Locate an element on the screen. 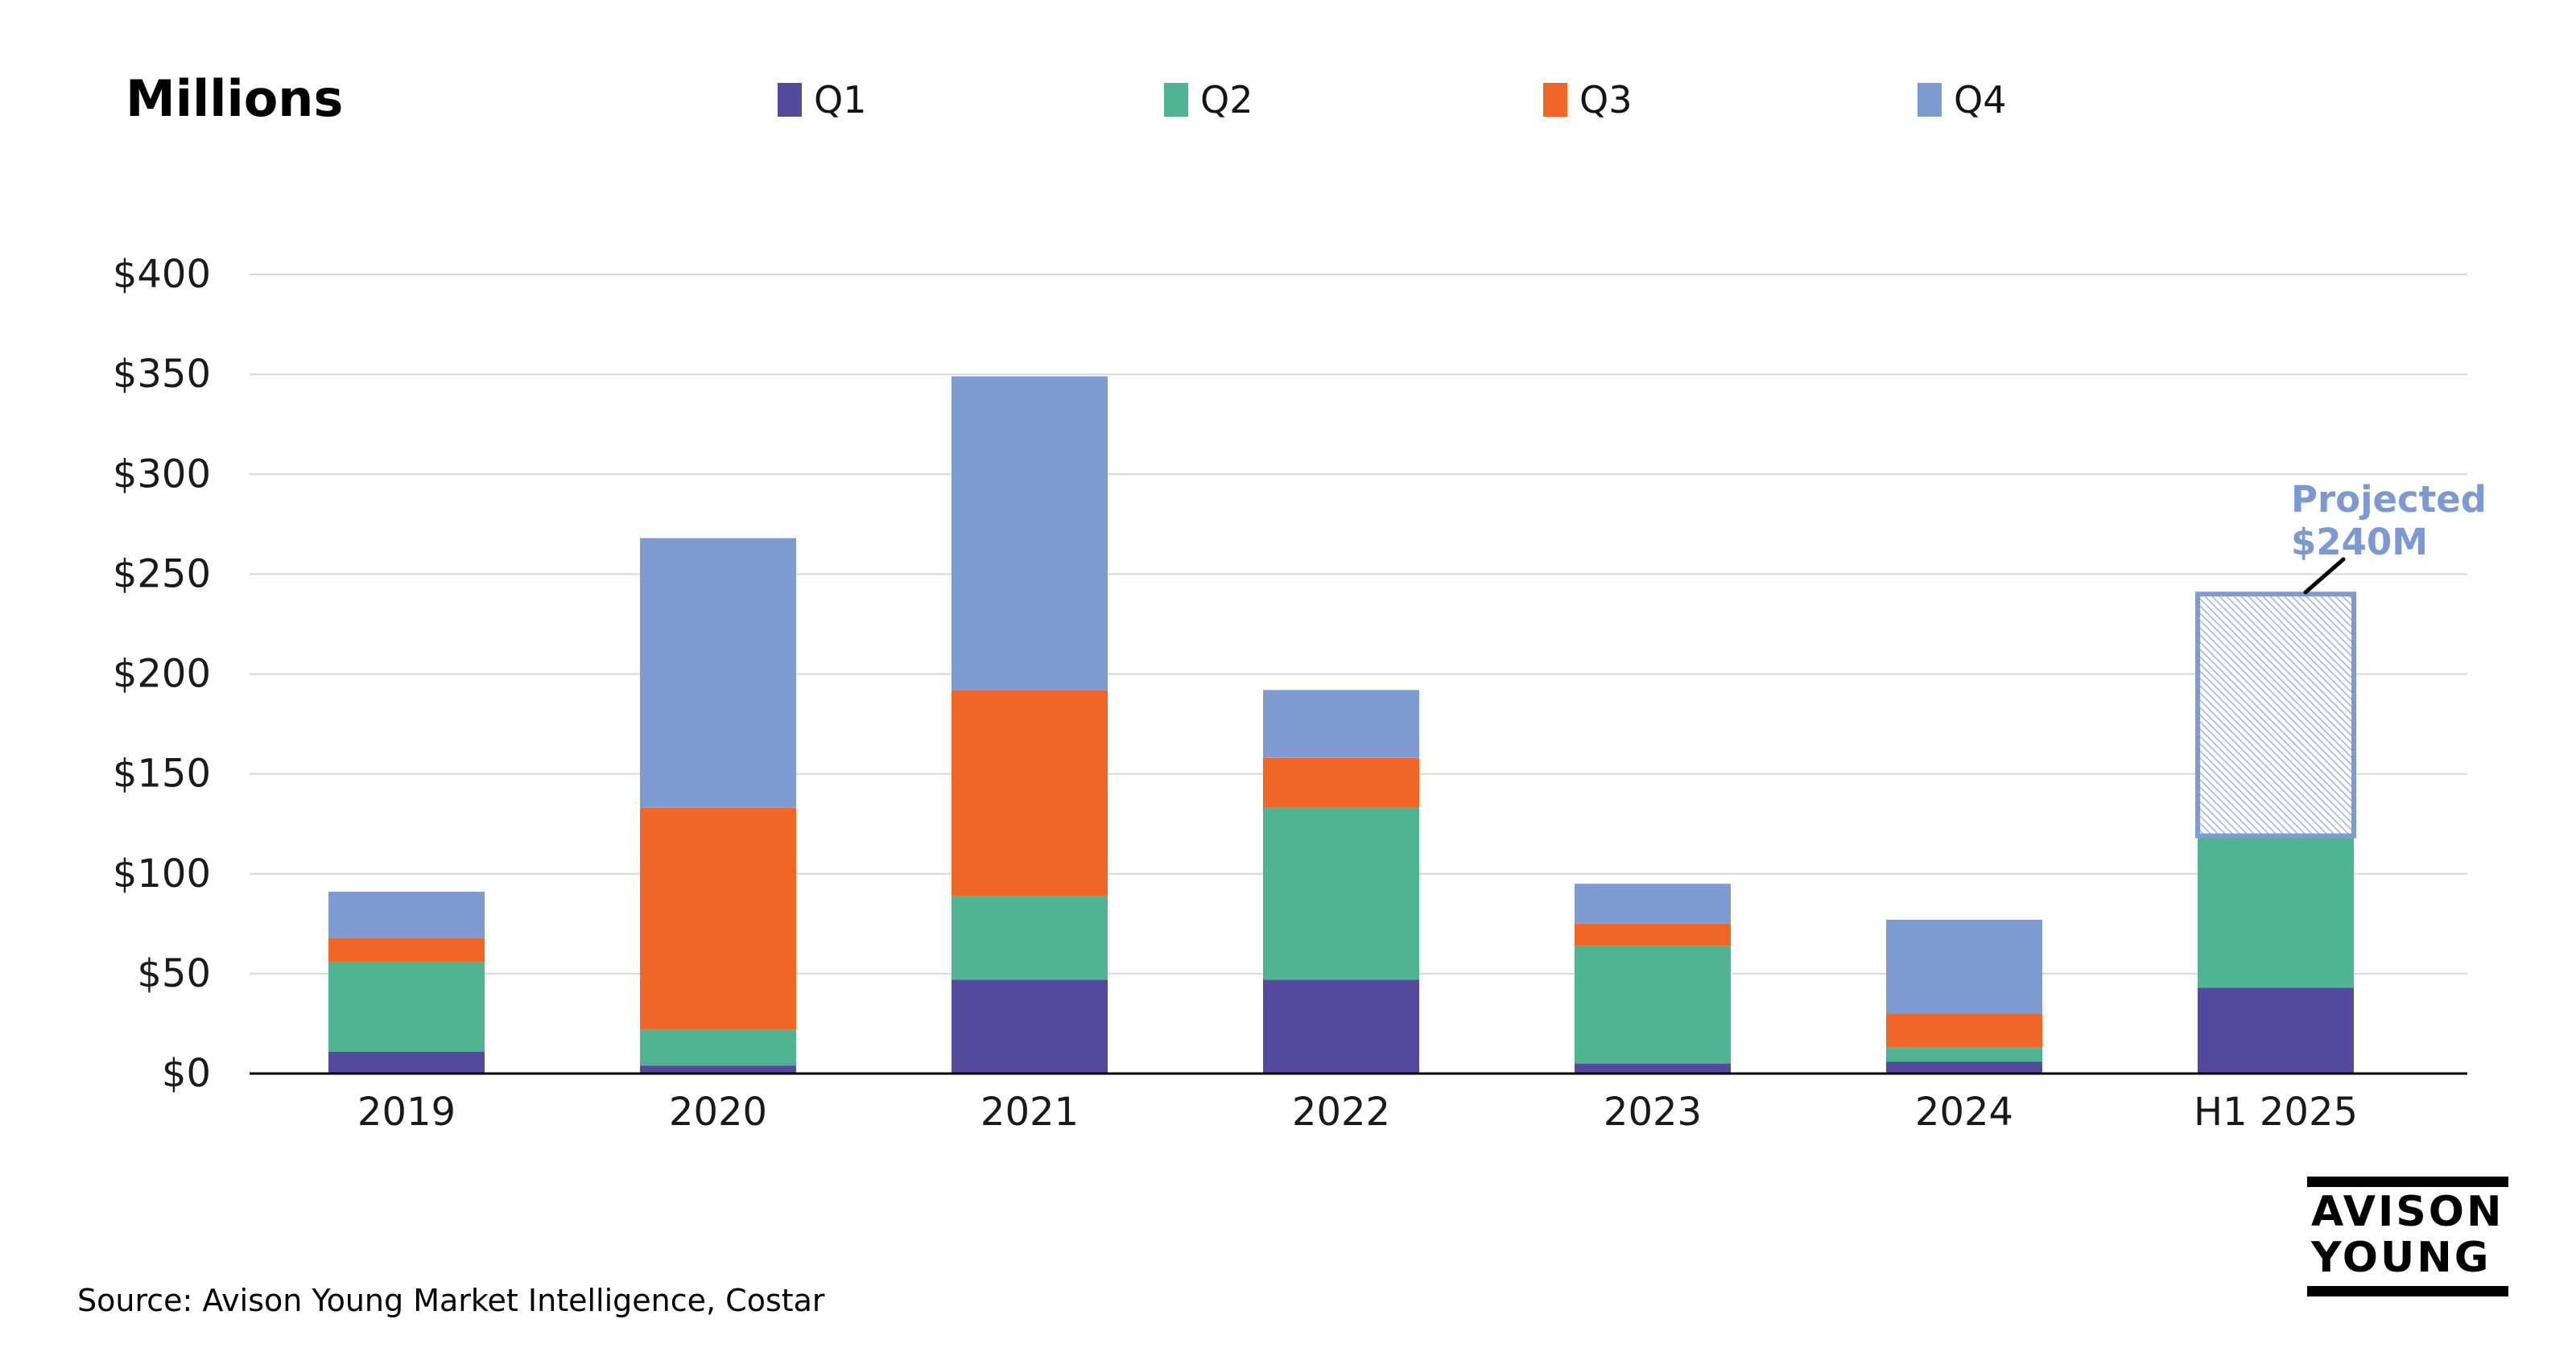 The image size is (2576, 1352). bar-segment-q1-2024 is located at coordinates (1964, 1067).